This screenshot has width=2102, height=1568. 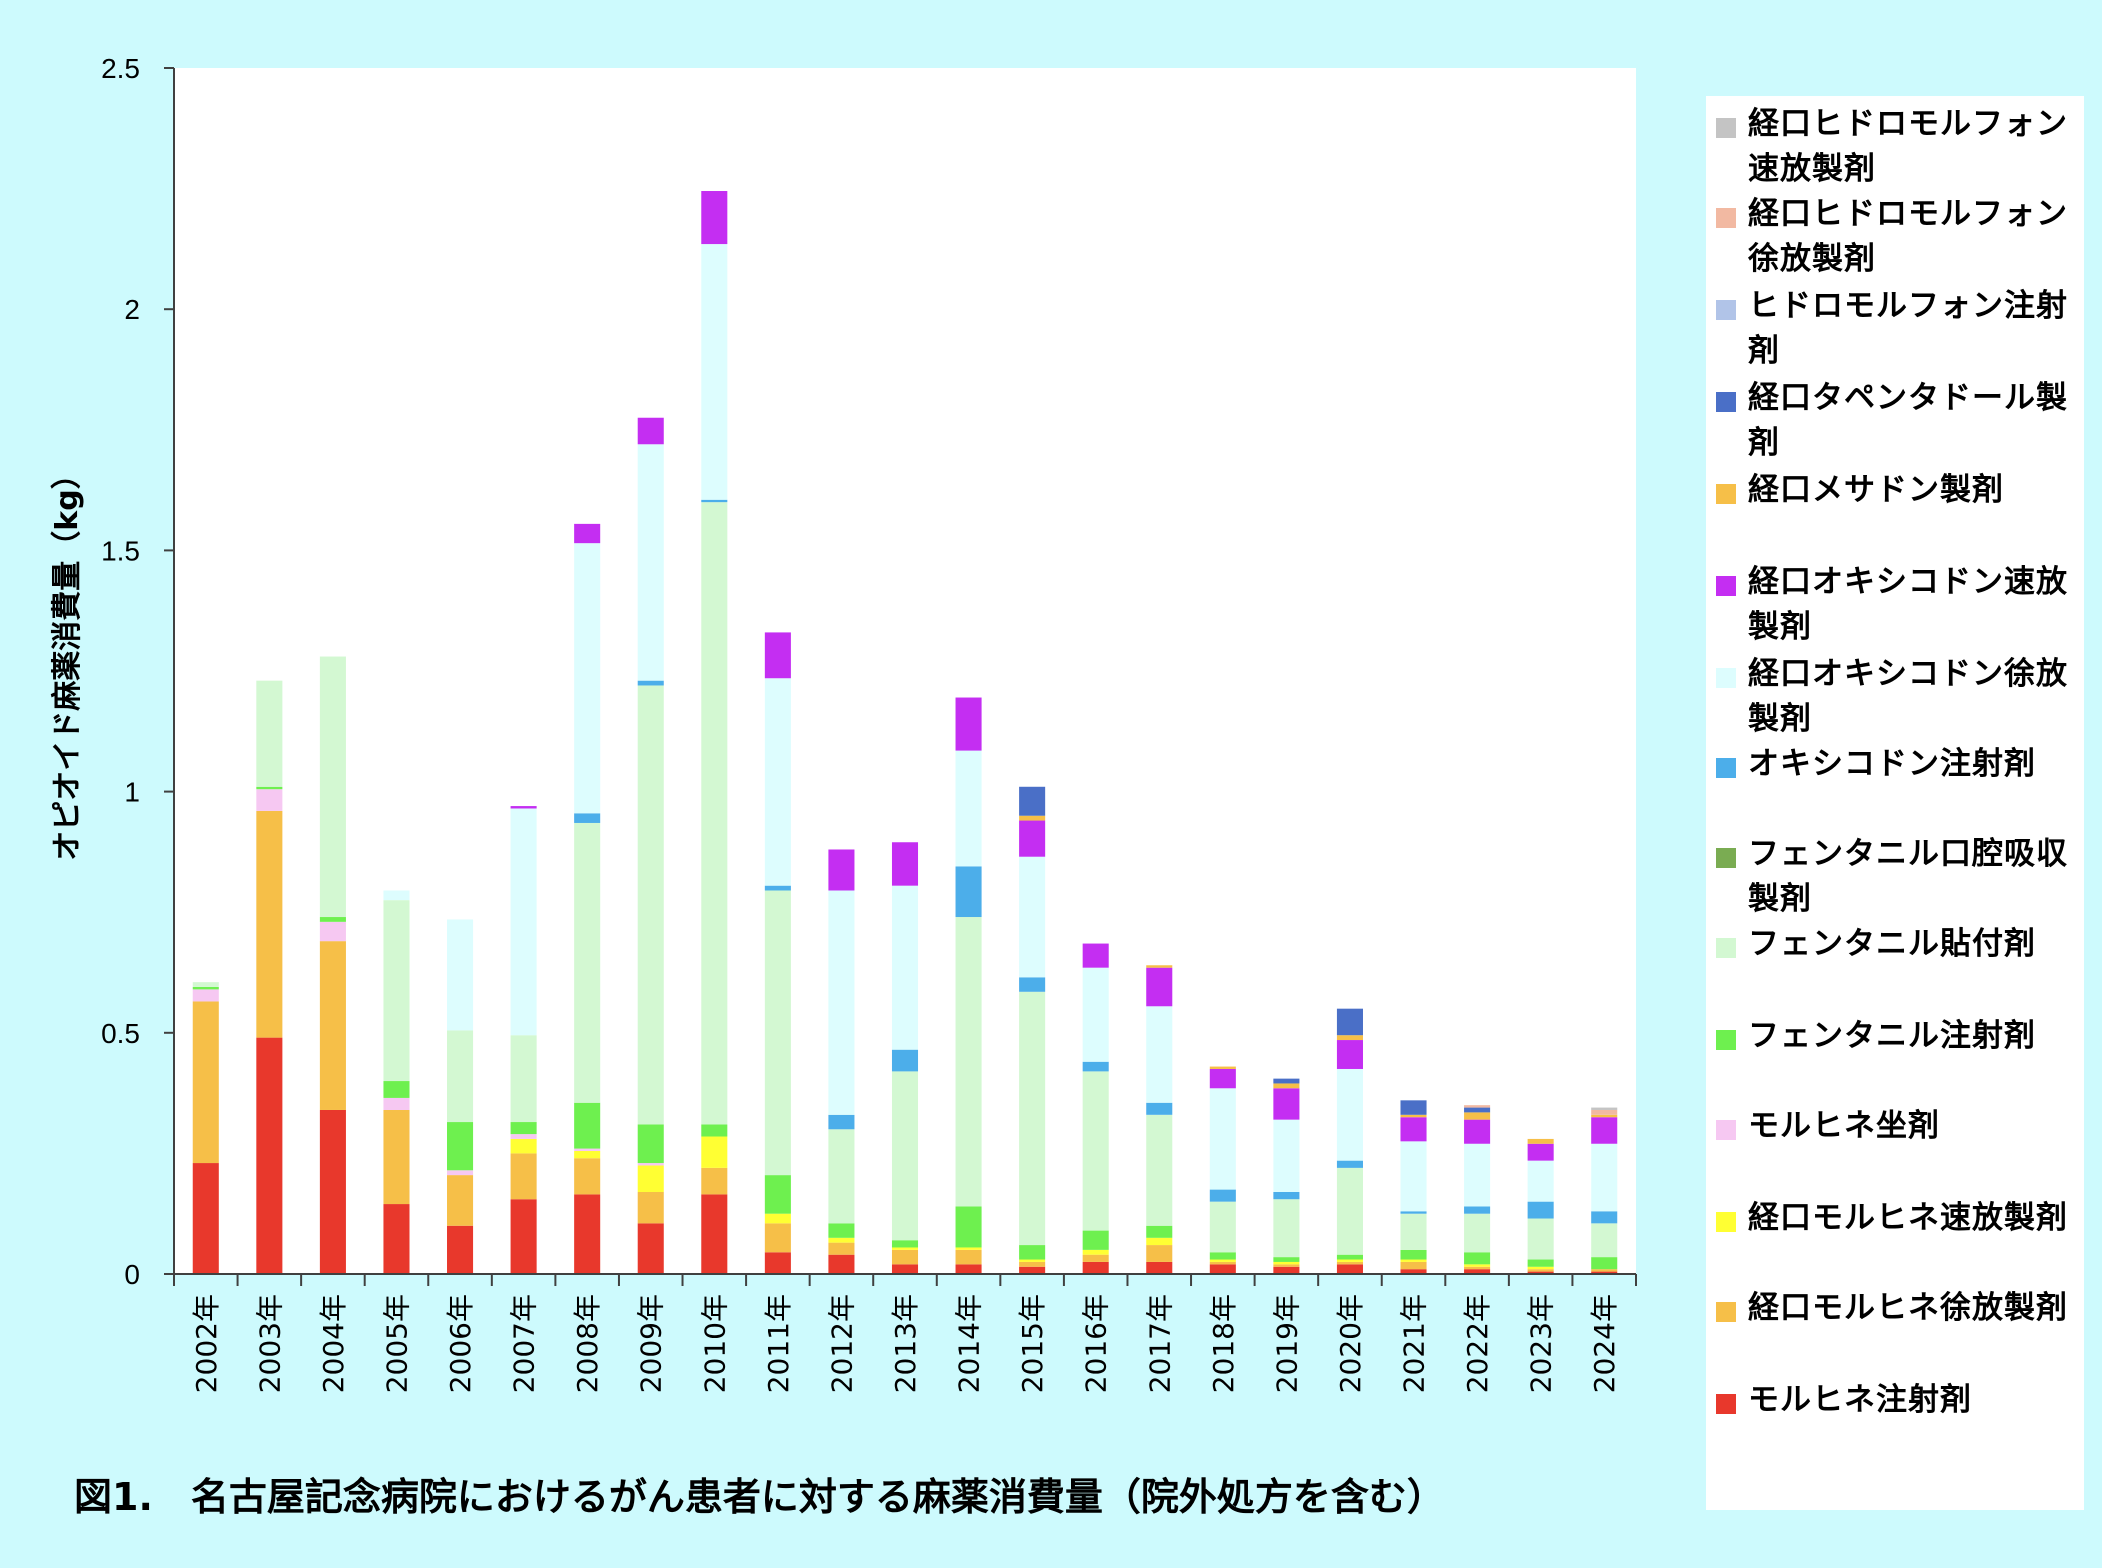 I want to click on y-tick-label-2: 1, so click(x=132, y=792).